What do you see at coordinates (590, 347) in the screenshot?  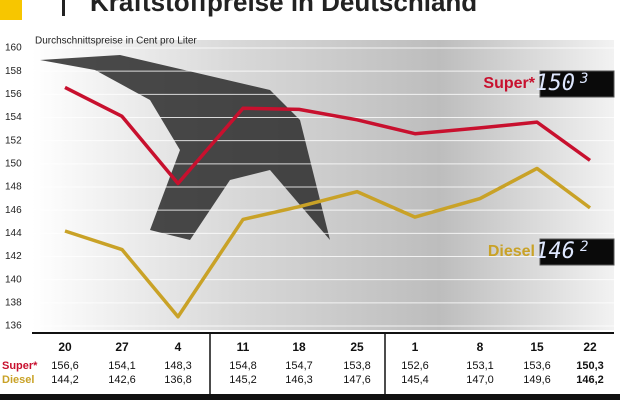 I see `x-tick-label: 22` at bounding box center [590, 347].